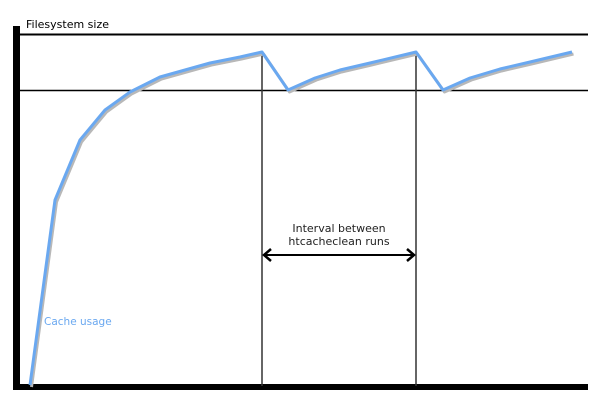 Image resolution: width=600 pixels, height=406 pixels. What do you see at coordinates (67, 24) in the screenshot?
I see `y-axis-label: Filesystem size` at bounding box center [67, 24].